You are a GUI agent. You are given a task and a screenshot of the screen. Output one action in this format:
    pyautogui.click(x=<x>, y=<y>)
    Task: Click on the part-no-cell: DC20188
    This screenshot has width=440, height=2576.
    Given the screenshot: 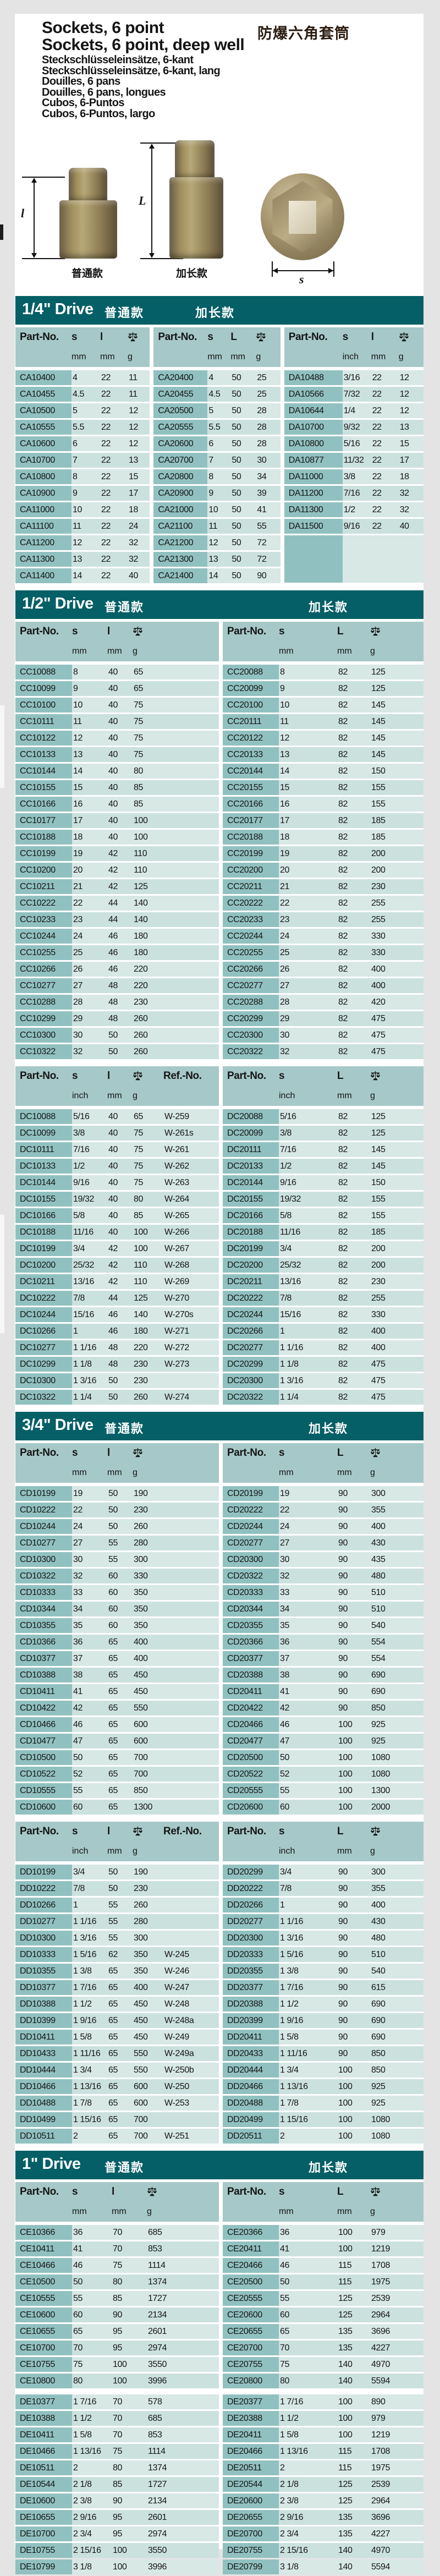 What is the action you would take?
    pyautogui.click(x=251, y=1232)
    